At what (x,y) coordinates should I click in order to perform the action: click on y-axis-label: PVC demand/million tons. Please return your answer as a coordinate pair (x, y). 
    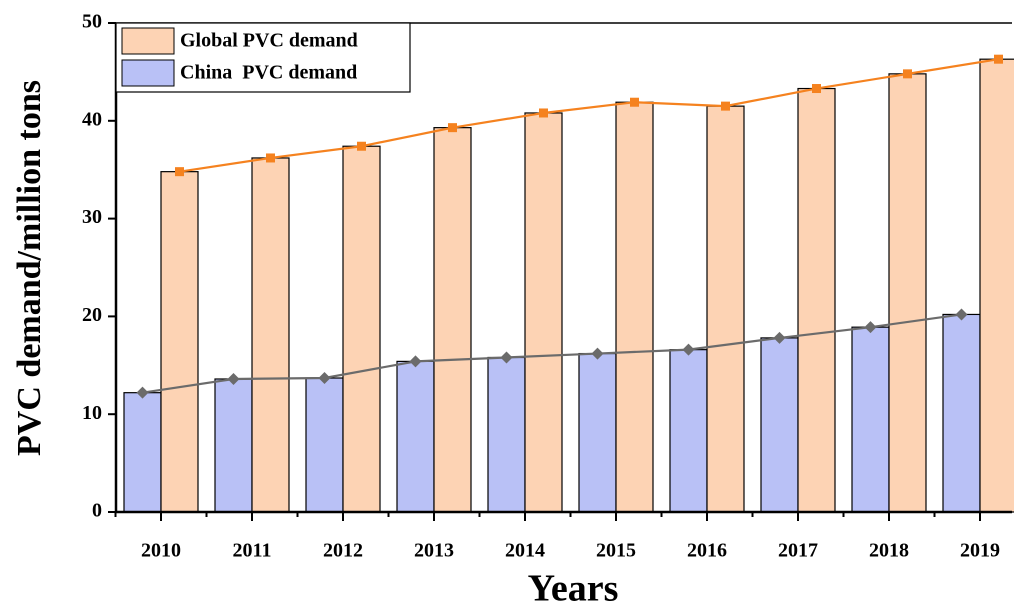
    Looking at the image, I should click on (29, 268).